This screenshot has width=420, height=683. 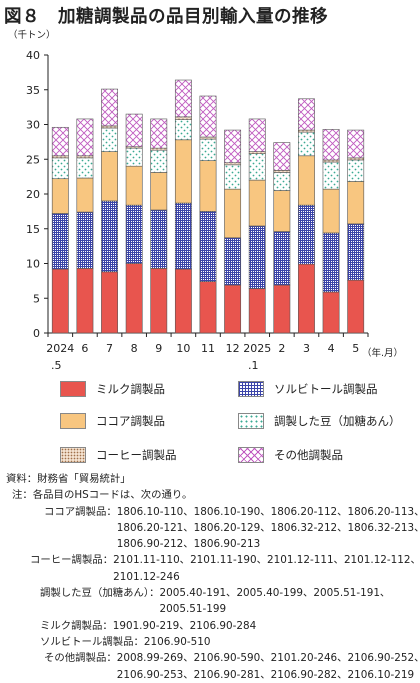 I want to click on hs-code-item-label: コーヒー調製品：, so click(x=72, y=560).